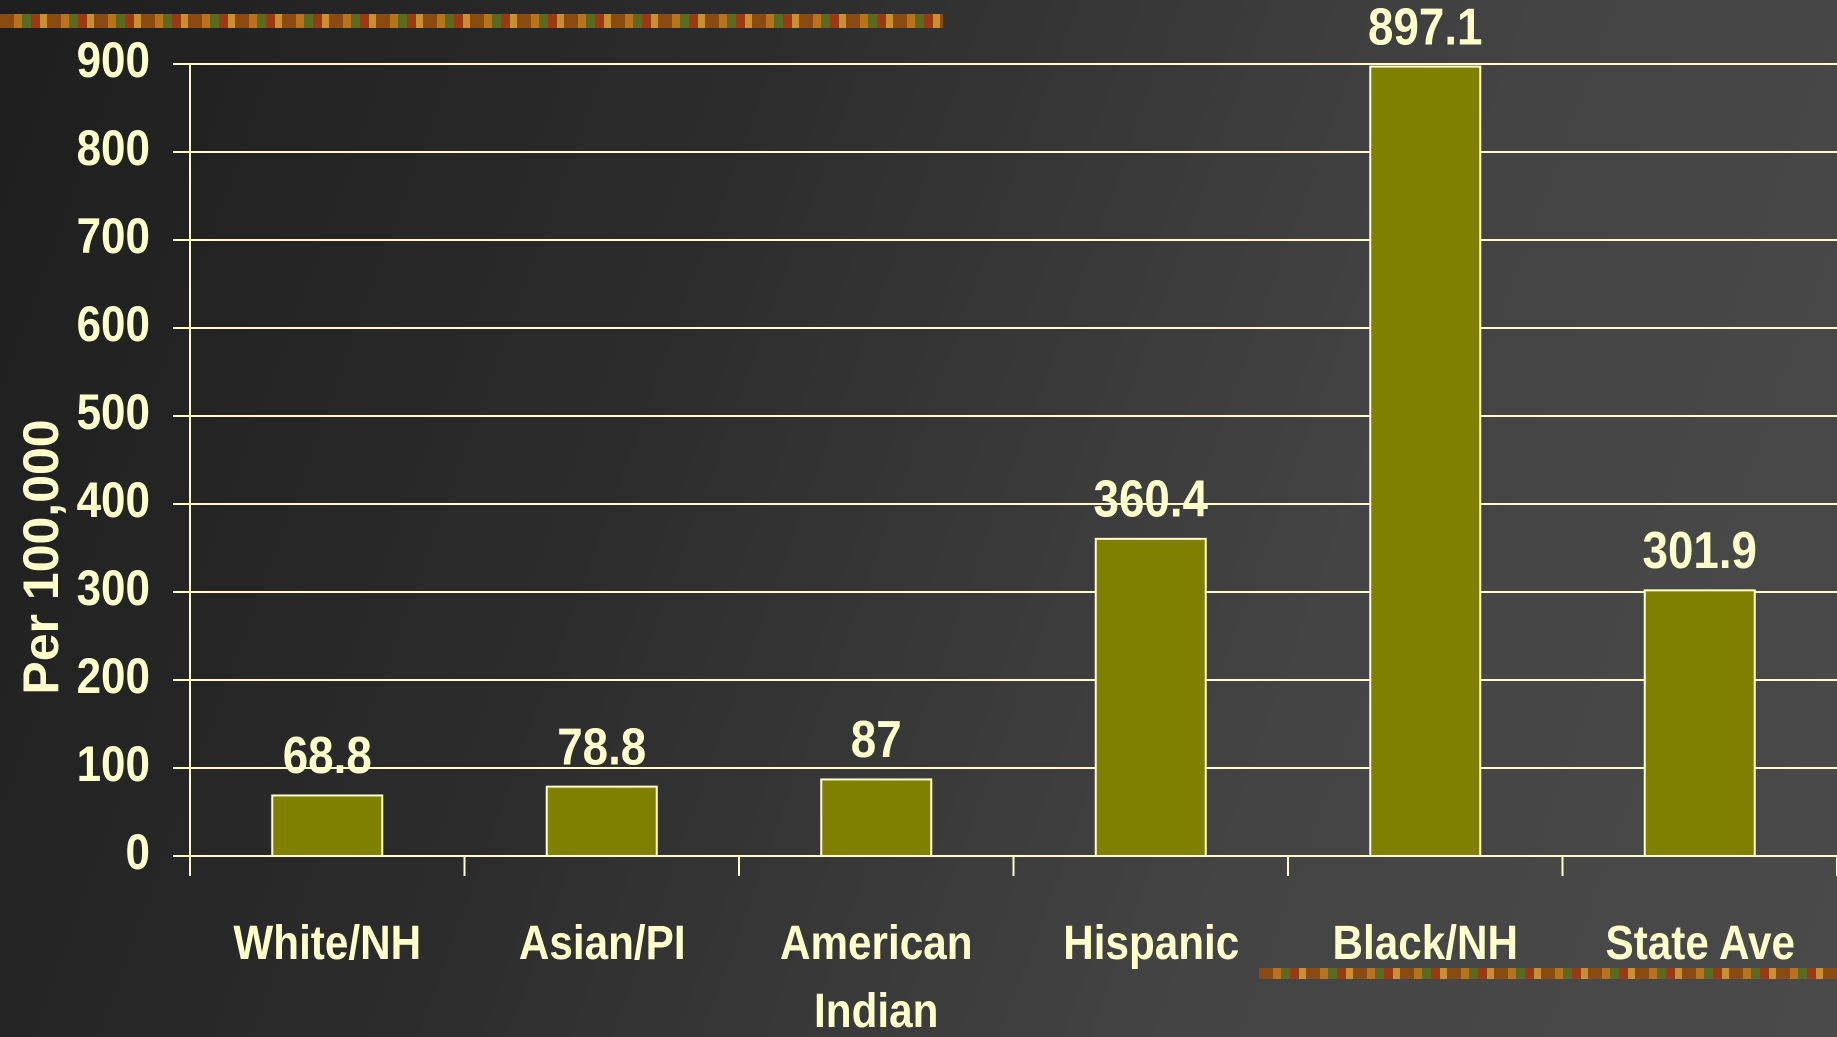 The image size is (1837, 1037). What do you see at coordinates (138, 852) in the screenshot?
I see `y-tick-label: 0` at bounding box center [138, 852].